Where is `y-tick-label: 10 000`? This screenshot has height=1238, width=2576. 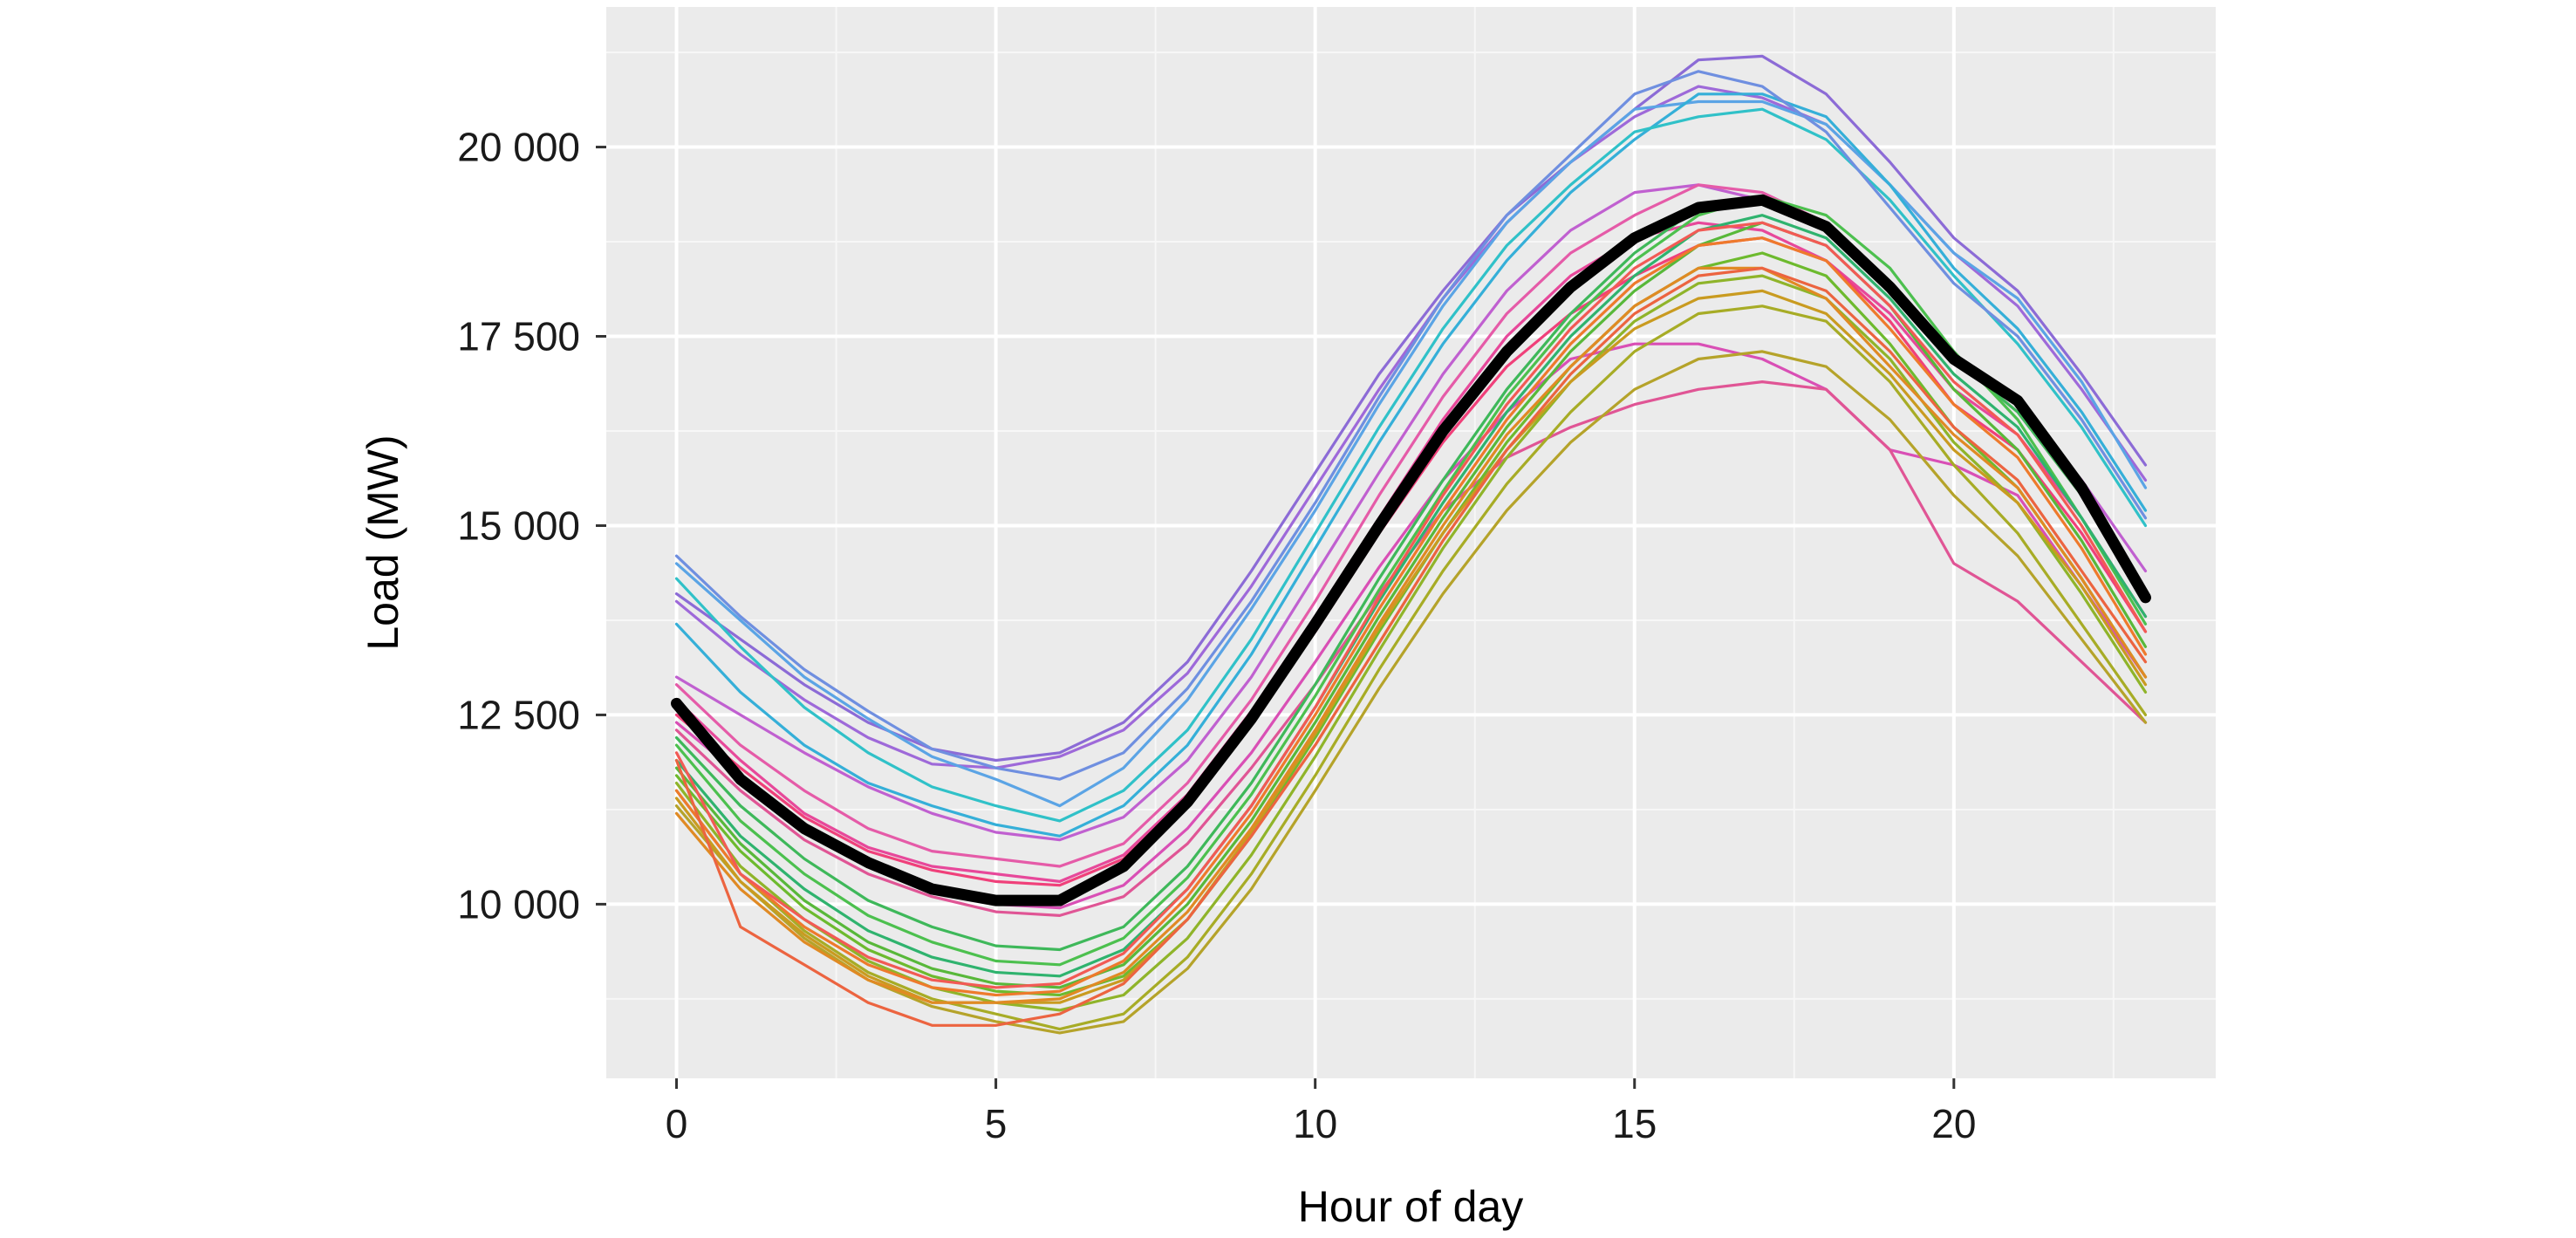
y-tick-label: 10 000 is located at coordinates (518, 904).